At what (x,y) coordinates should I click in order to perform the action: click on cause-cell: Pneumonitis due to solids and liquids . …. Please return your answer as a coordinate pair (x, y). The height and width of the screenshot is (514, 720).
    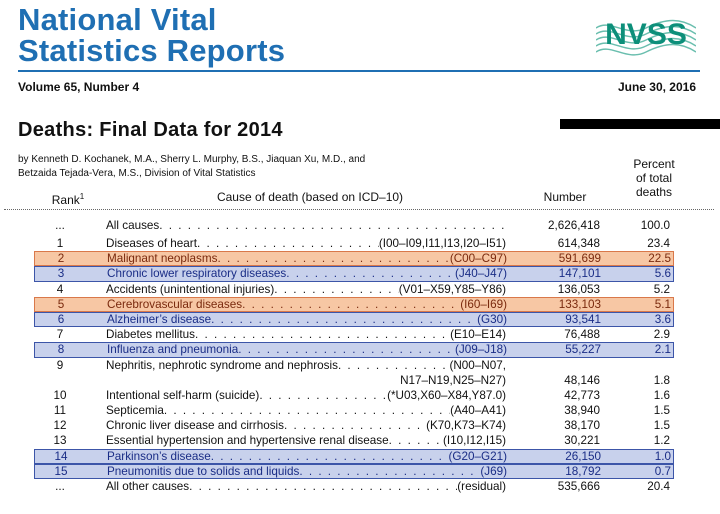
    Looking at the image, I should click on (307, 471).